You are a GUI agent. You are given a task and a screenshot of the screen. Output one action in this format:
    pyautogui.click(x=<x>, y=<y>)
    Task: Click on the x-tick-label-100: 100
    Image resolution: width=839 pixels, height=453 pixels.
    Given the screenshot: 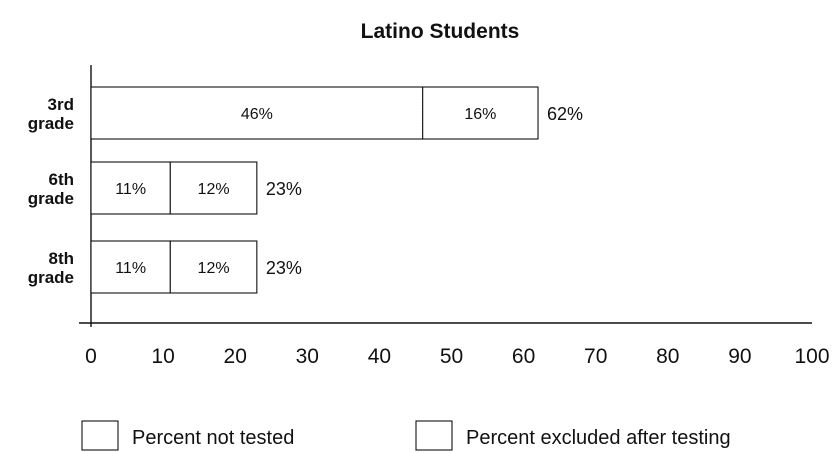 What is the action you would take?
    pyautogui.click(x=811, y=356)
    